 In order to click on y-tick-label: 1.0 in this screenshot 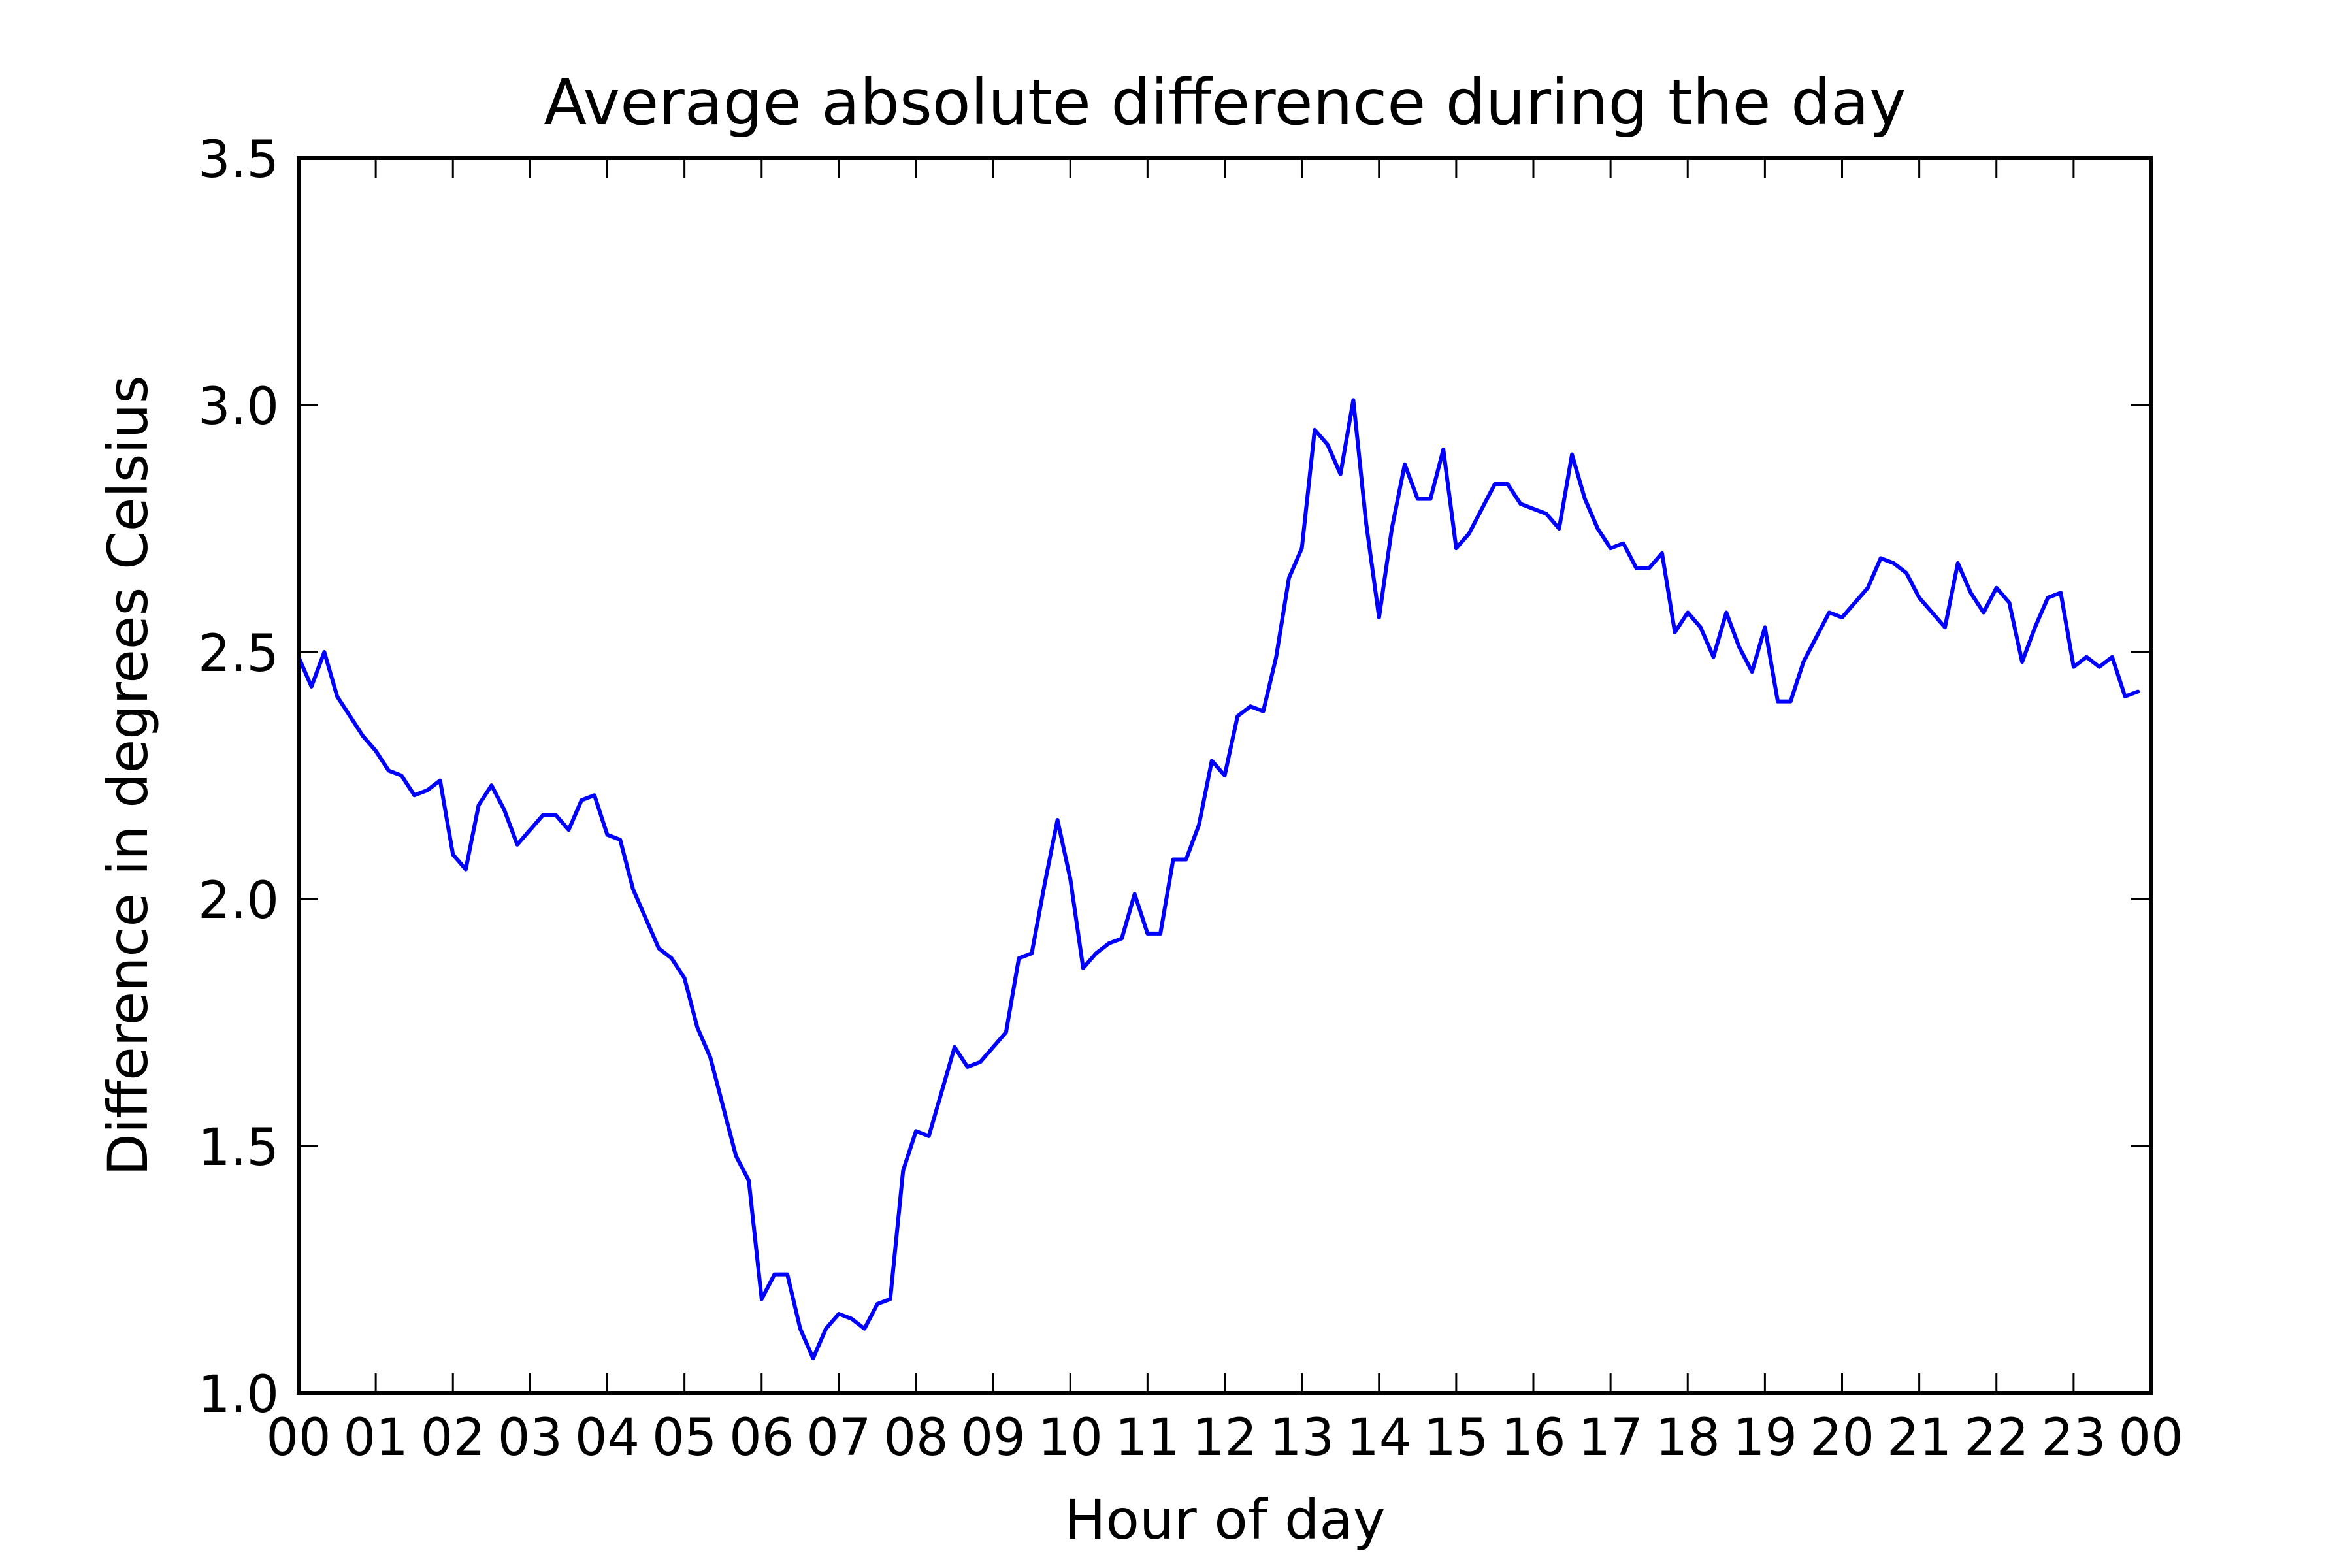, I will do `click(238, 1394)`.